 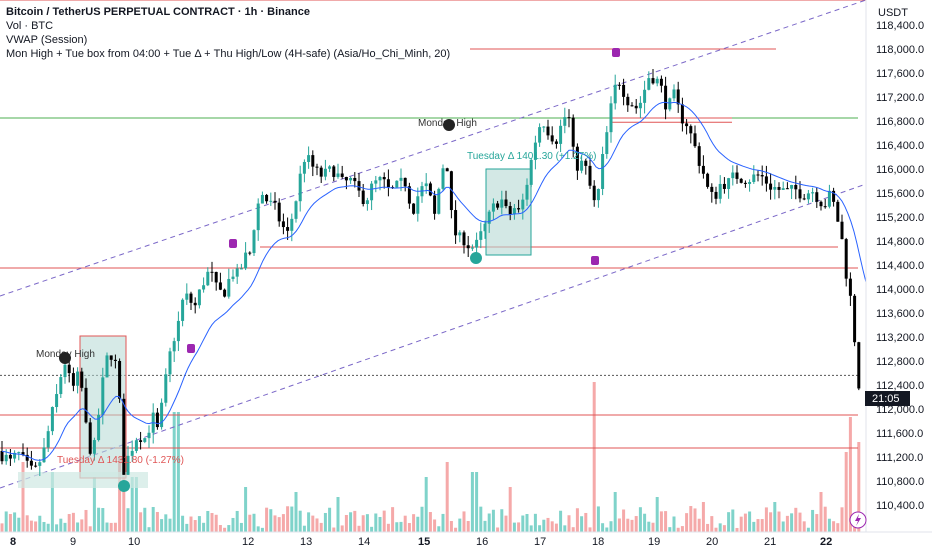 I want to click on price-tick-label: 118,400.0, so click(x=900, y=26).